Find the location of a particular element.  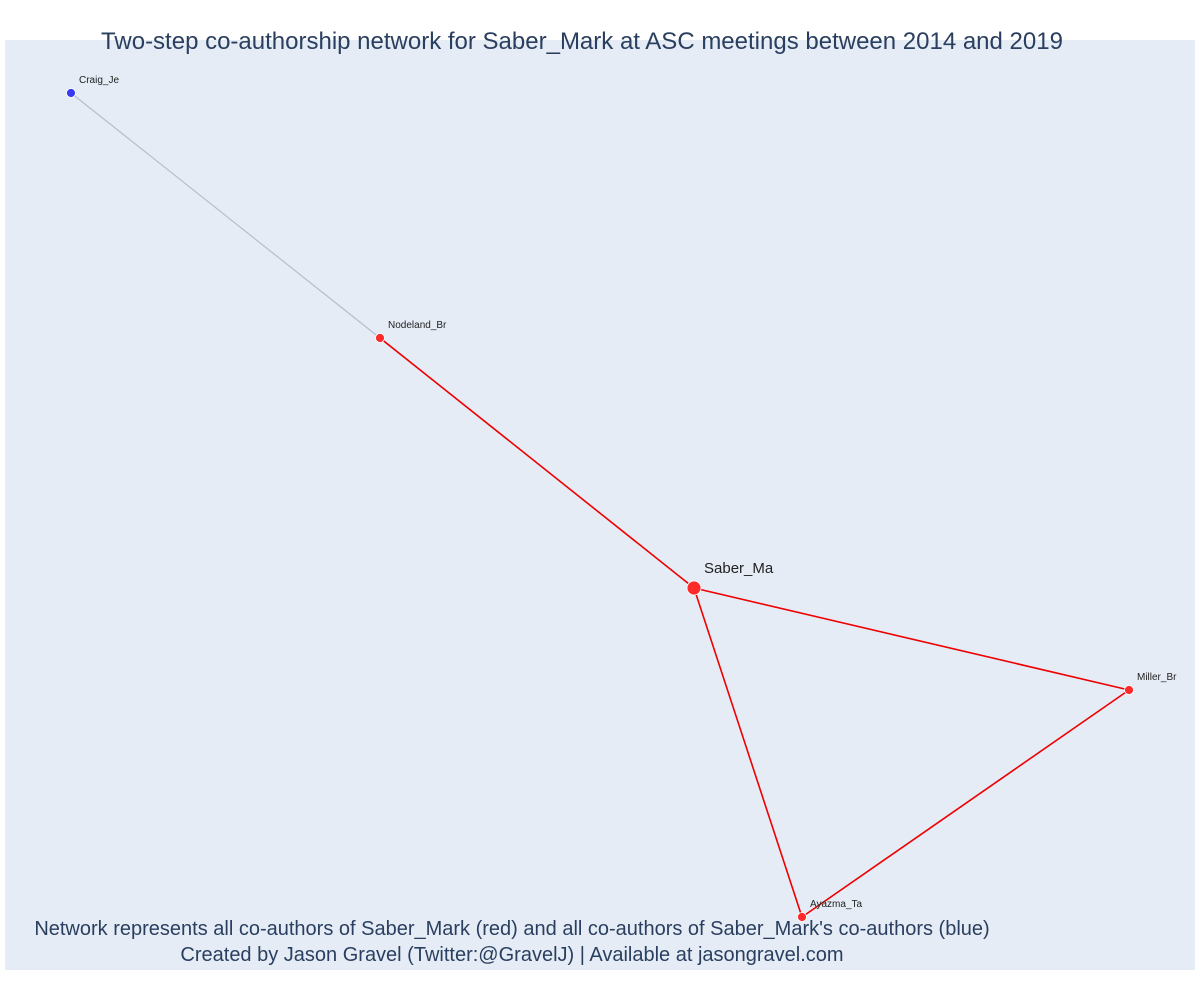

edge-saber-ma-miller-br is located at coordinates (911, 639).